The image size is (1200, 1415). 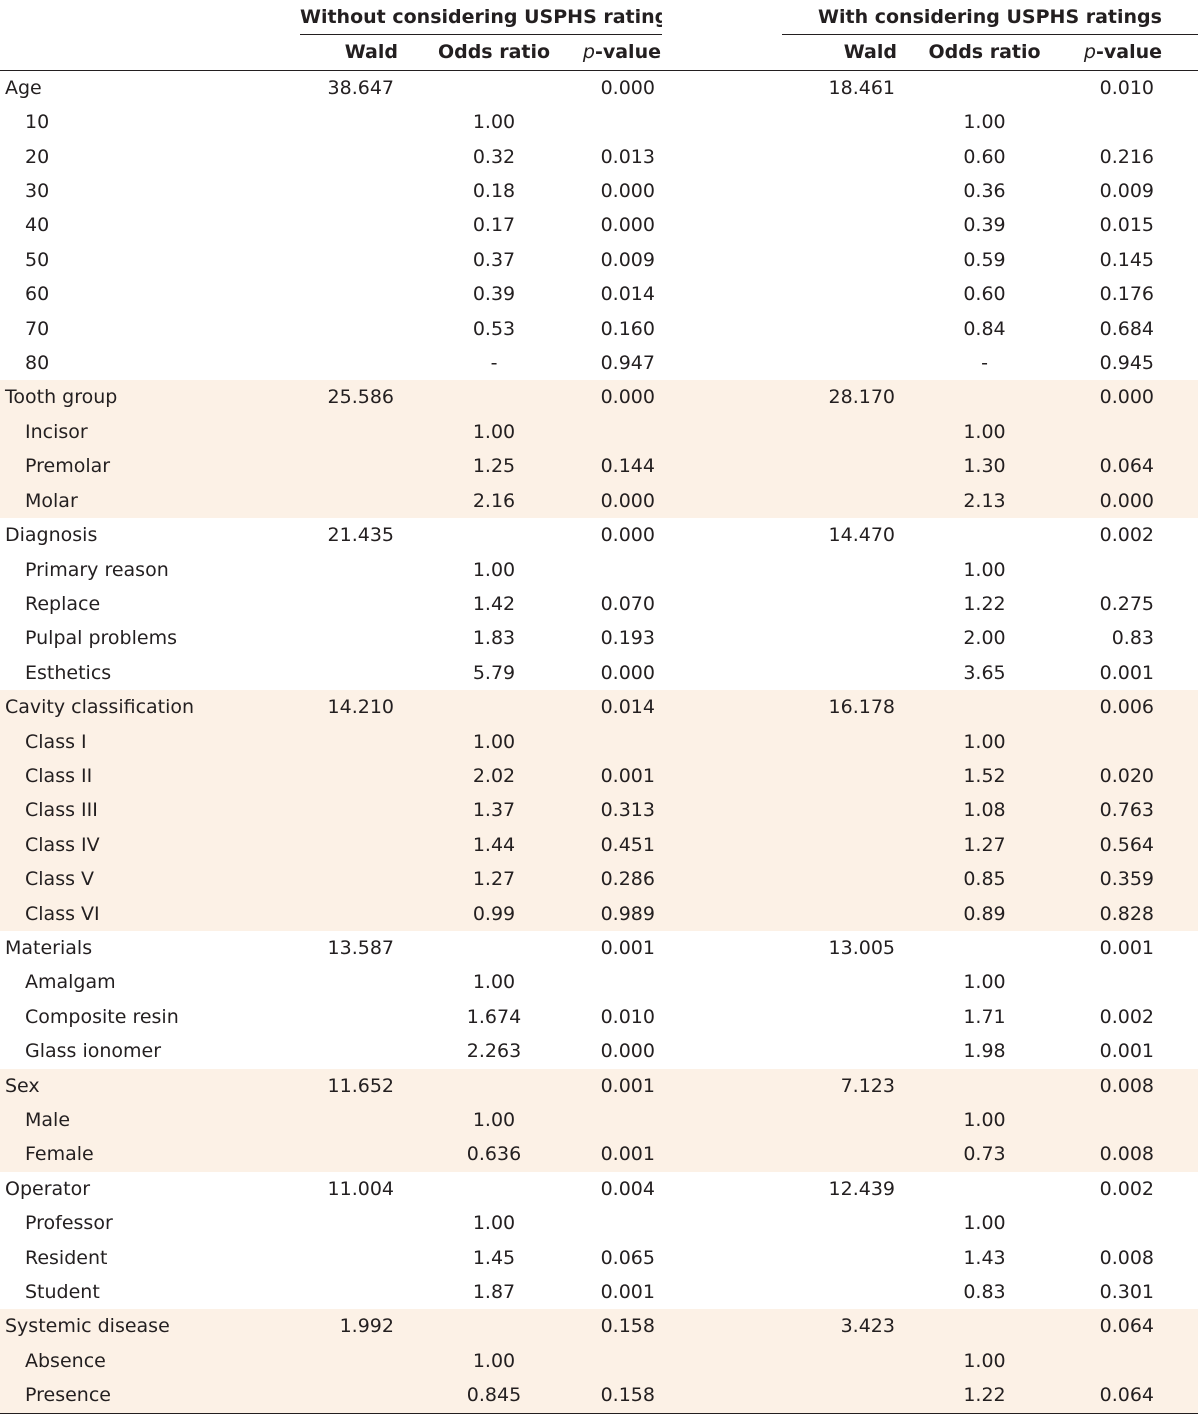 I want to click on level-label: 40, so click(x=37, y=225).